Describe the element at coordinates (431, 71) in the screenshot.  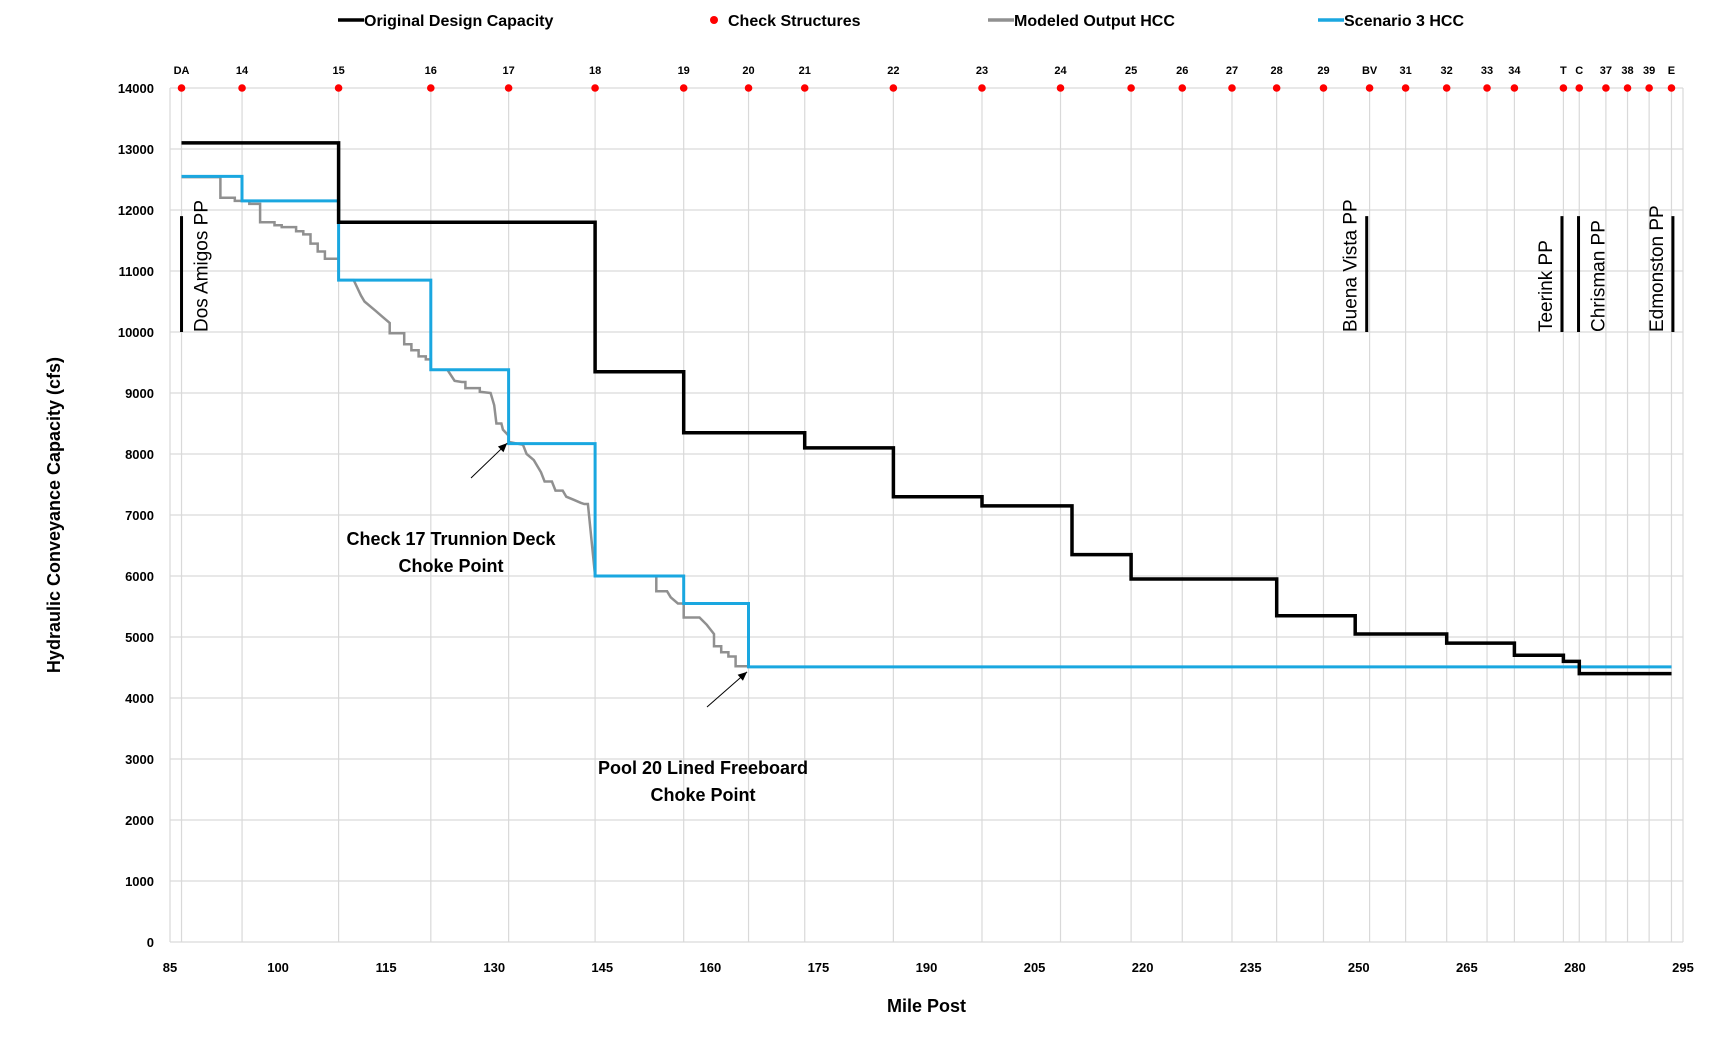
I see `check-structure-label: 16` at that location.